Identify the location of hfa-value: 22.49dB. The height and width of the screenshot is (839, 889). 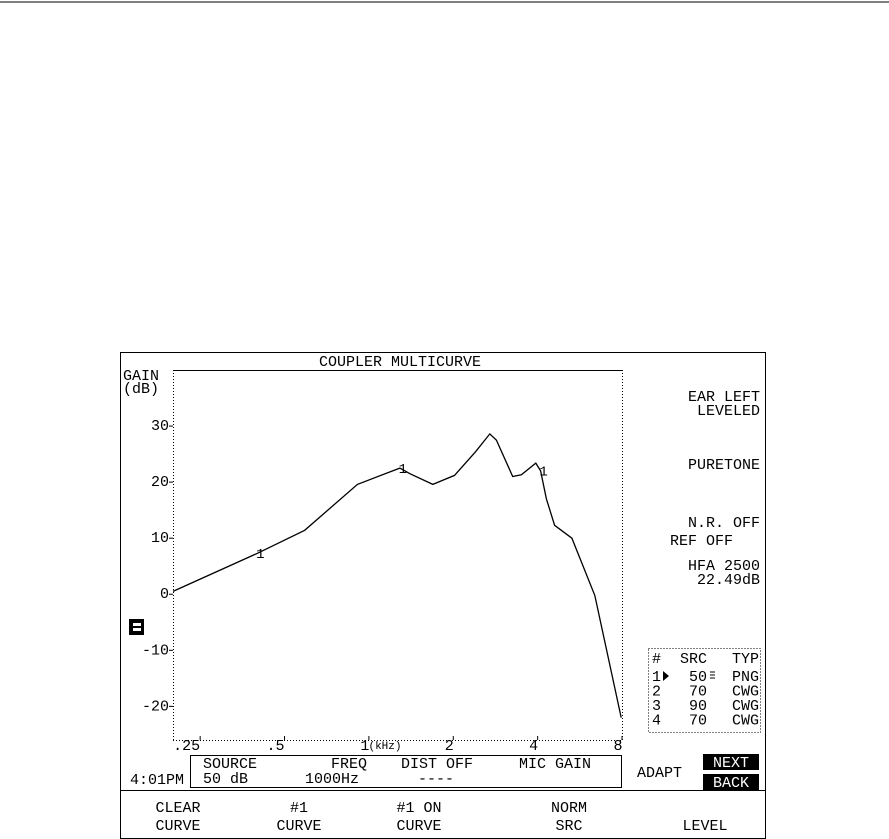
(728, 580).